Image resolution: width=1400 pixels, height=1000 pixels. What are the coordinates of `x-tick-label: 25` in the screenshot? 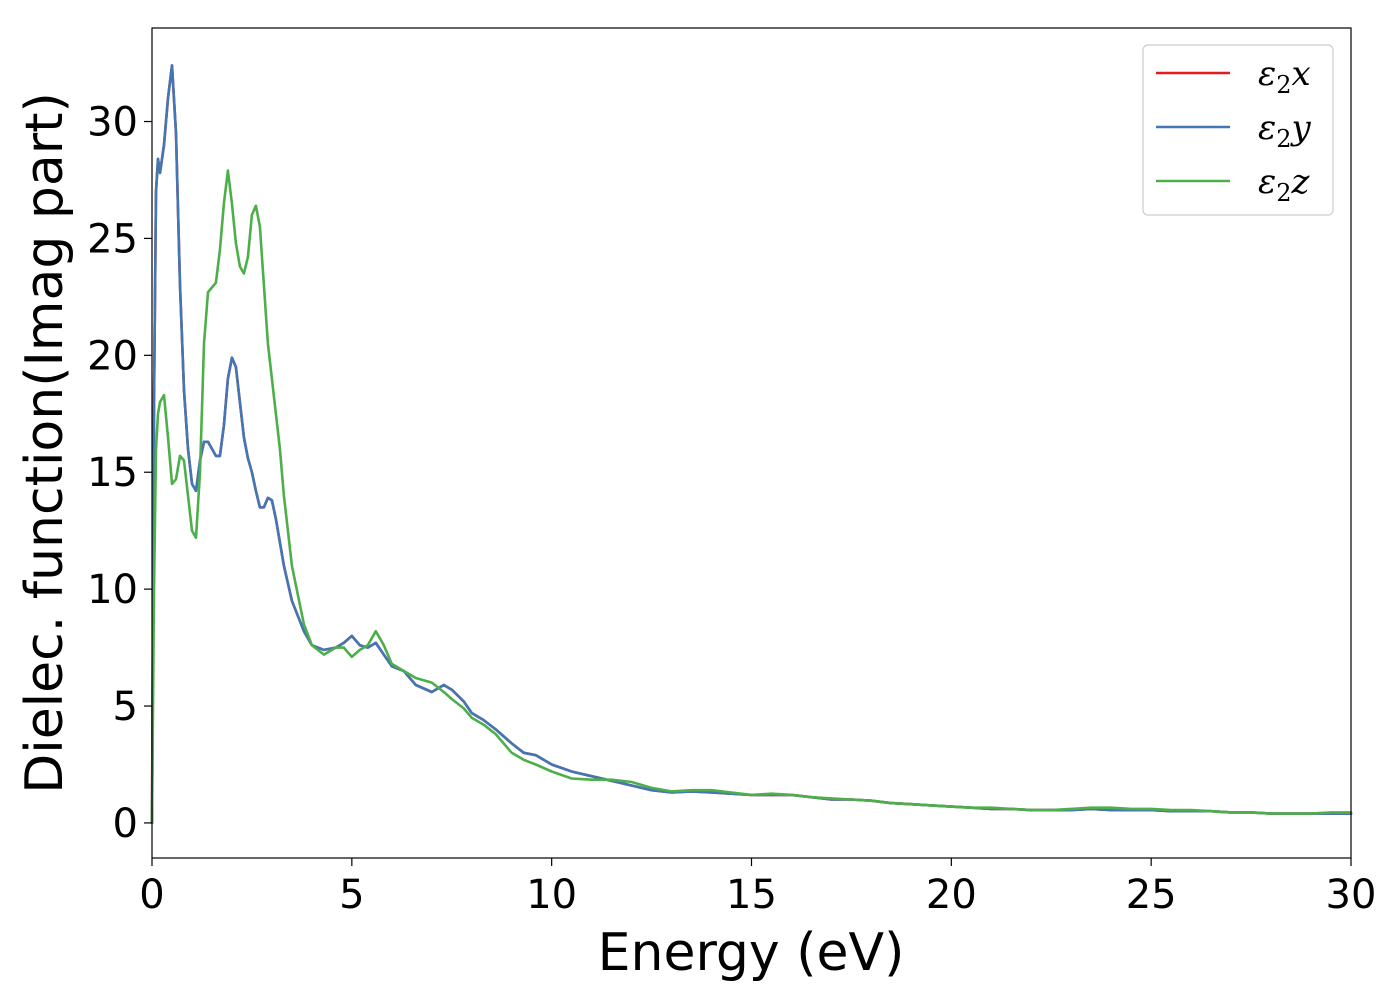 It's located at (1151, 895).